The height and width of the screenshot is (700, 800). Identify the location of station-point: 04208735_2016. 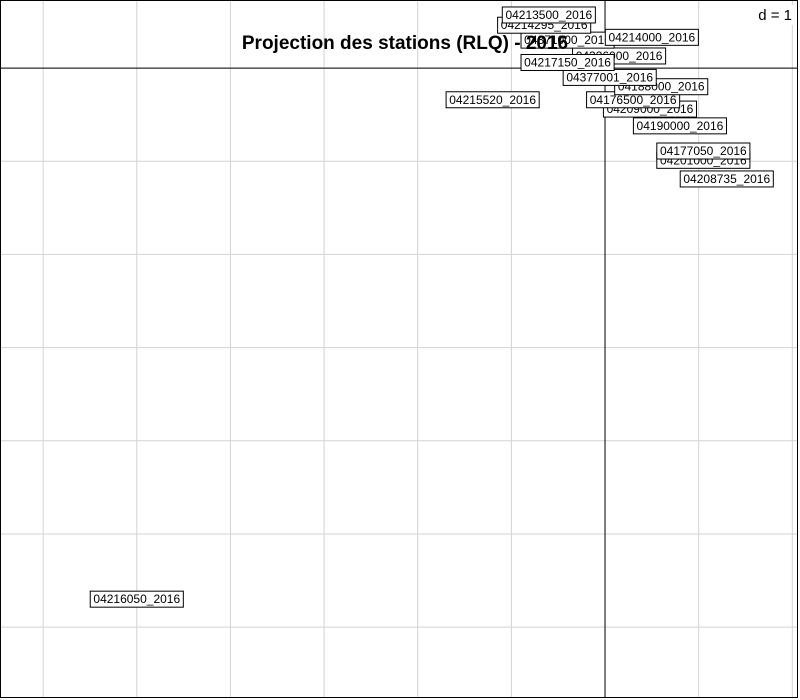
(726, 179).